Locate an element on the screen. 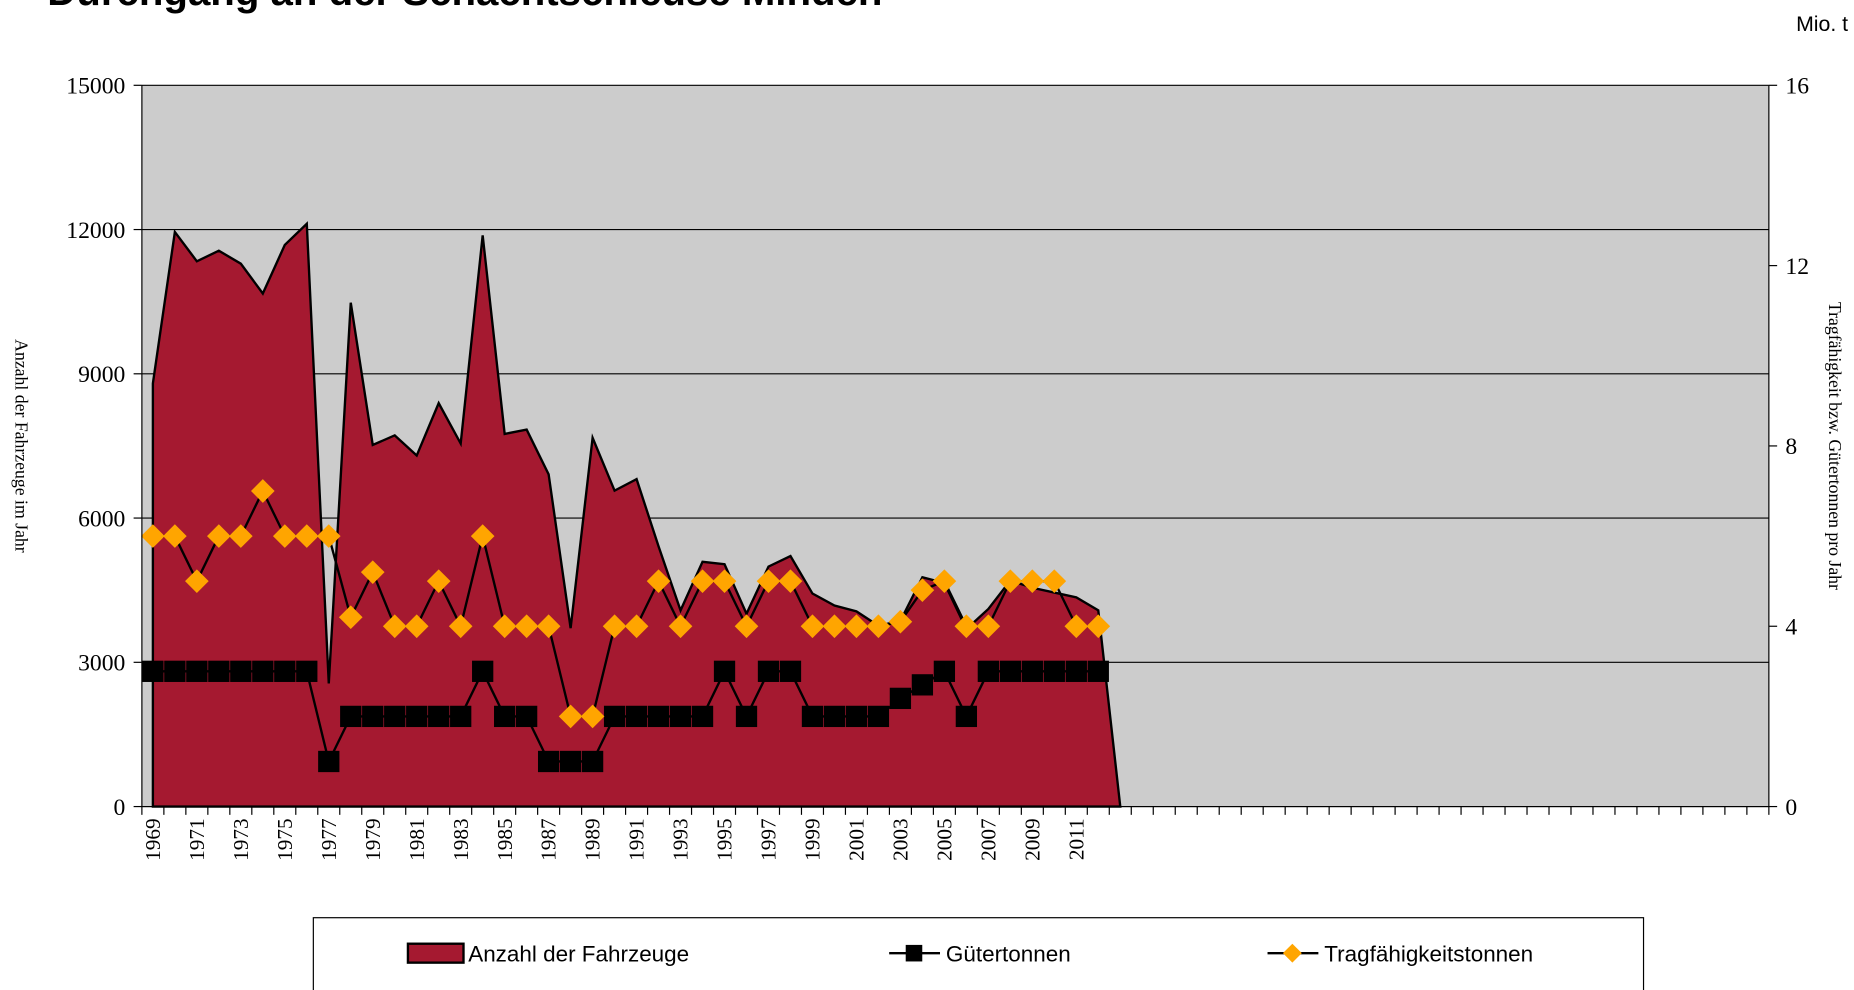 The height and width of the screenshot is (990, 1854). x-tick-label: 2009 is located at coordinates (1032, 839).